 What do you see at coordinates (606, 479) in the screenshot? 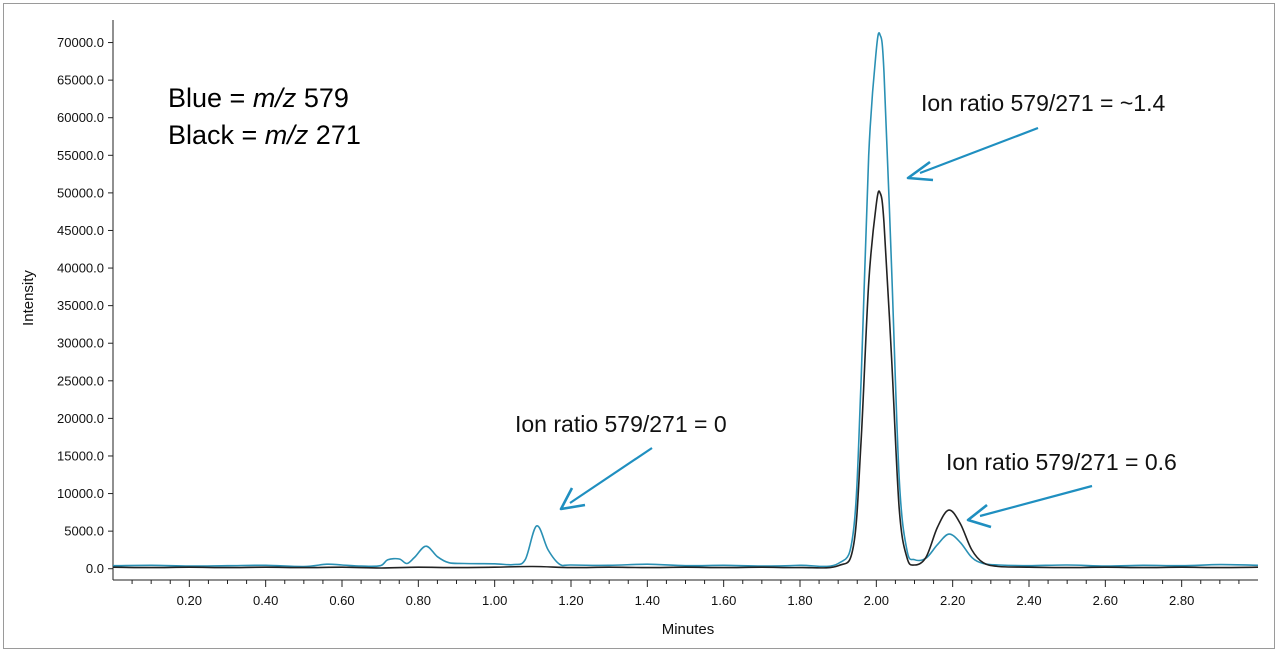
I see `arrow-early-peak` at bounding box center [606, 479].